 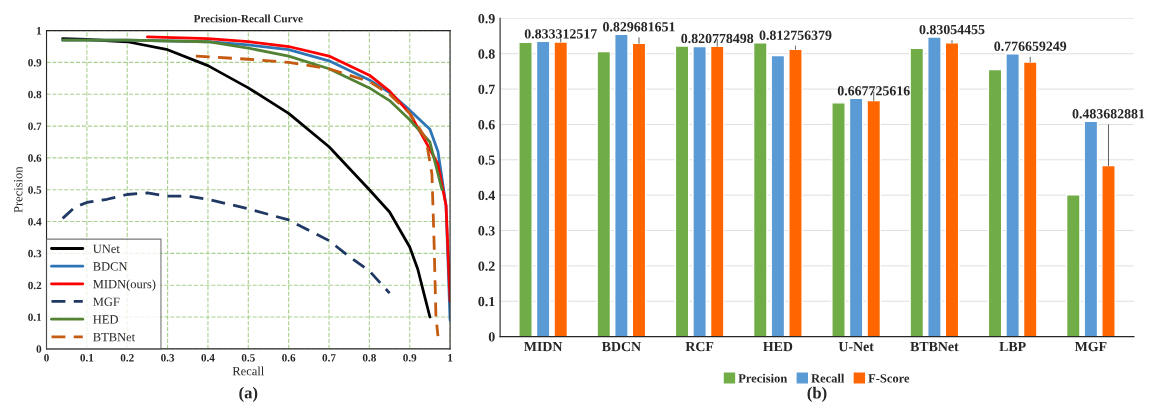 What do you see at coordinates (699, 346) in the screenshot?
I see `x-tick-label: RCF` at bounding box center [699, 346].